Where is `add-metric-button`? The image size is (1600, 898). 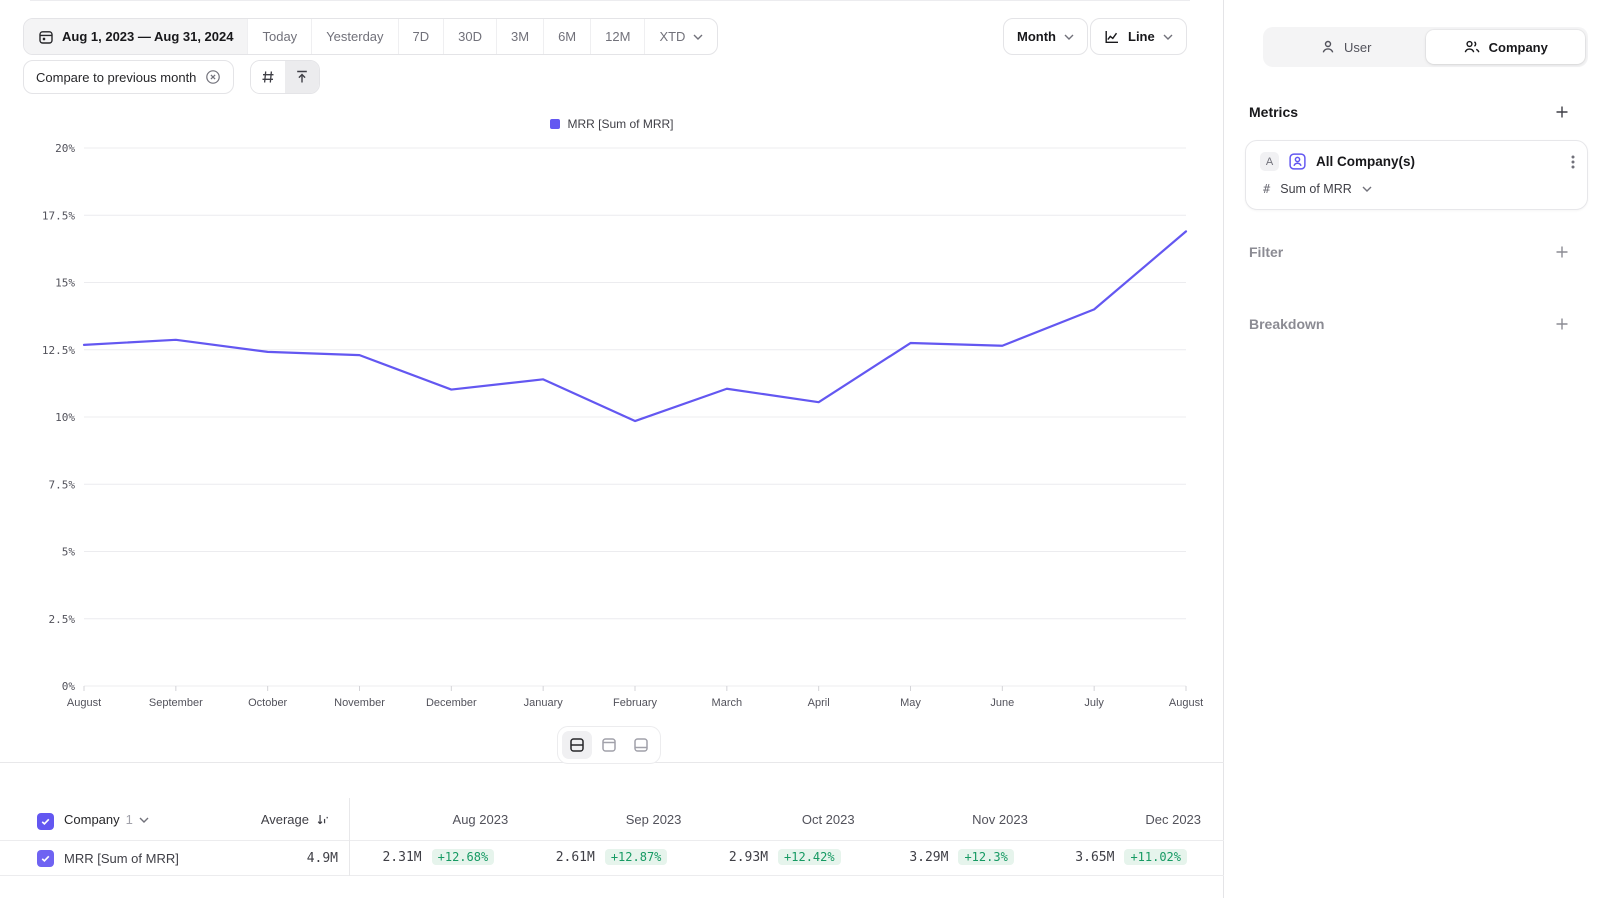 add-metric-button is located at coordinates (1562, 112).